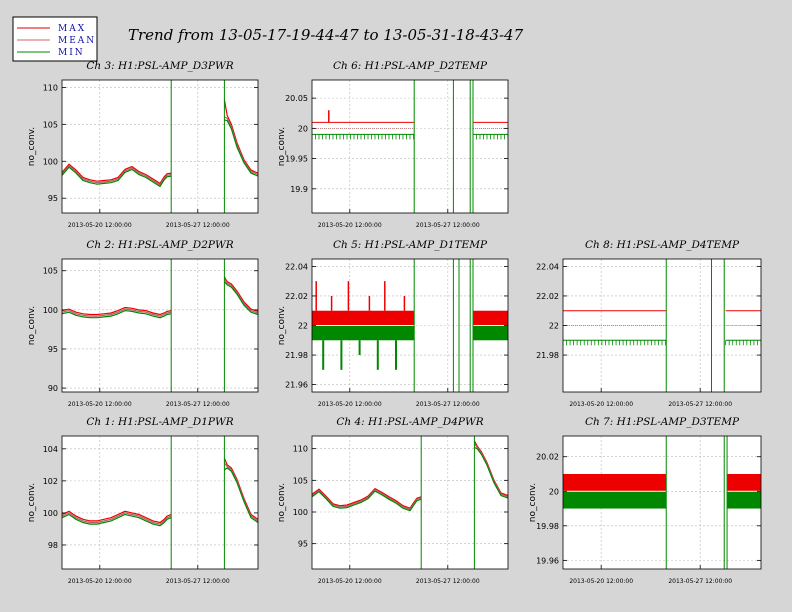  Describe the element at coordinates (601, 581) in the screenshot. I see `chart-8-xtick-label-0: 2013-05-20 12:00:00` at that location.